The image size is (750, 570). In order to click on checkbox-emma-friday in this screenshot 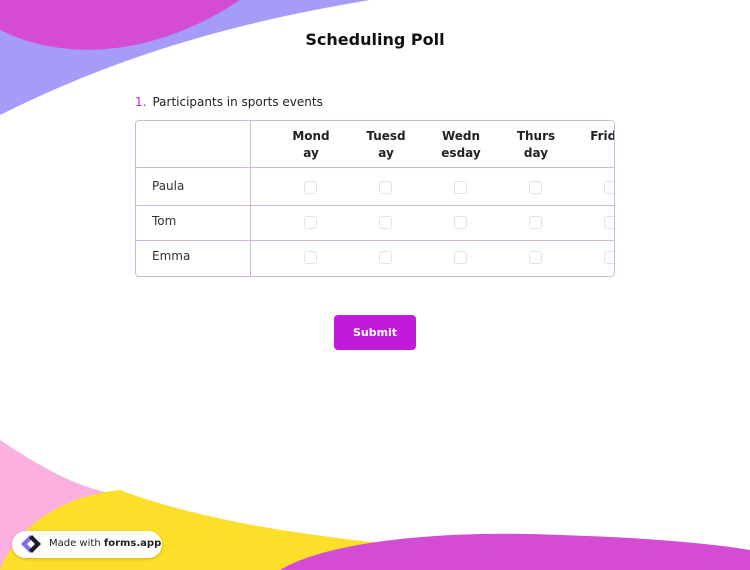, I will do `click(609, 257)`.